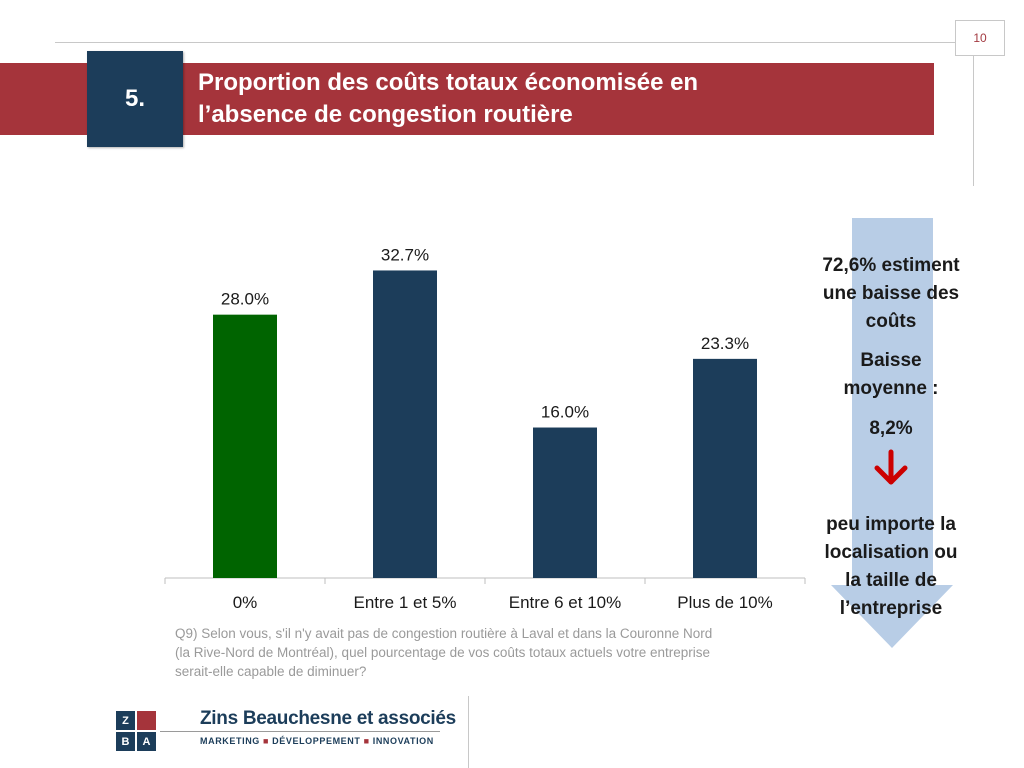 The height and width of the screenshot is (768, 1024). What do you see at coordinates (565, 602) in the screenshot?
I see `category-label-3: Entre 6 et 10%` at bounding box center [565, 602].